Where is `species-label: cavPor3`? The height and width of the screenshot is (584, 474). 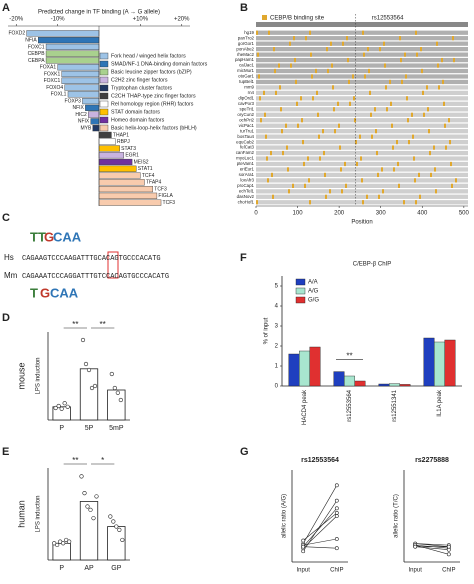 species-label: cavPor3 is located at coordinates (246, 103).